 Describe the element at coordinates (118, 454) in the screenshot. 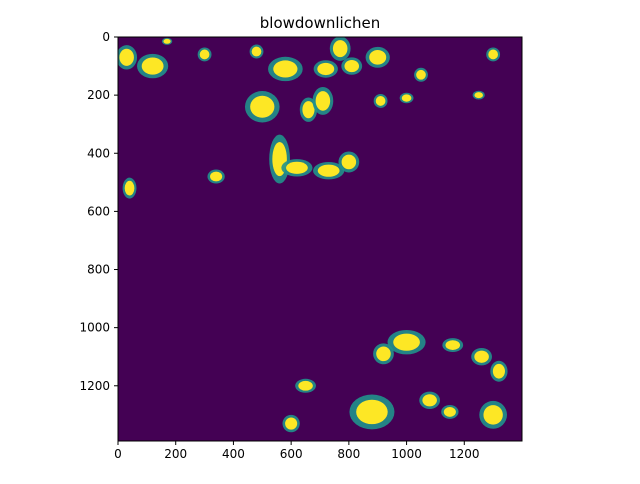

I see `x-tick-label-0: 0` at that location.